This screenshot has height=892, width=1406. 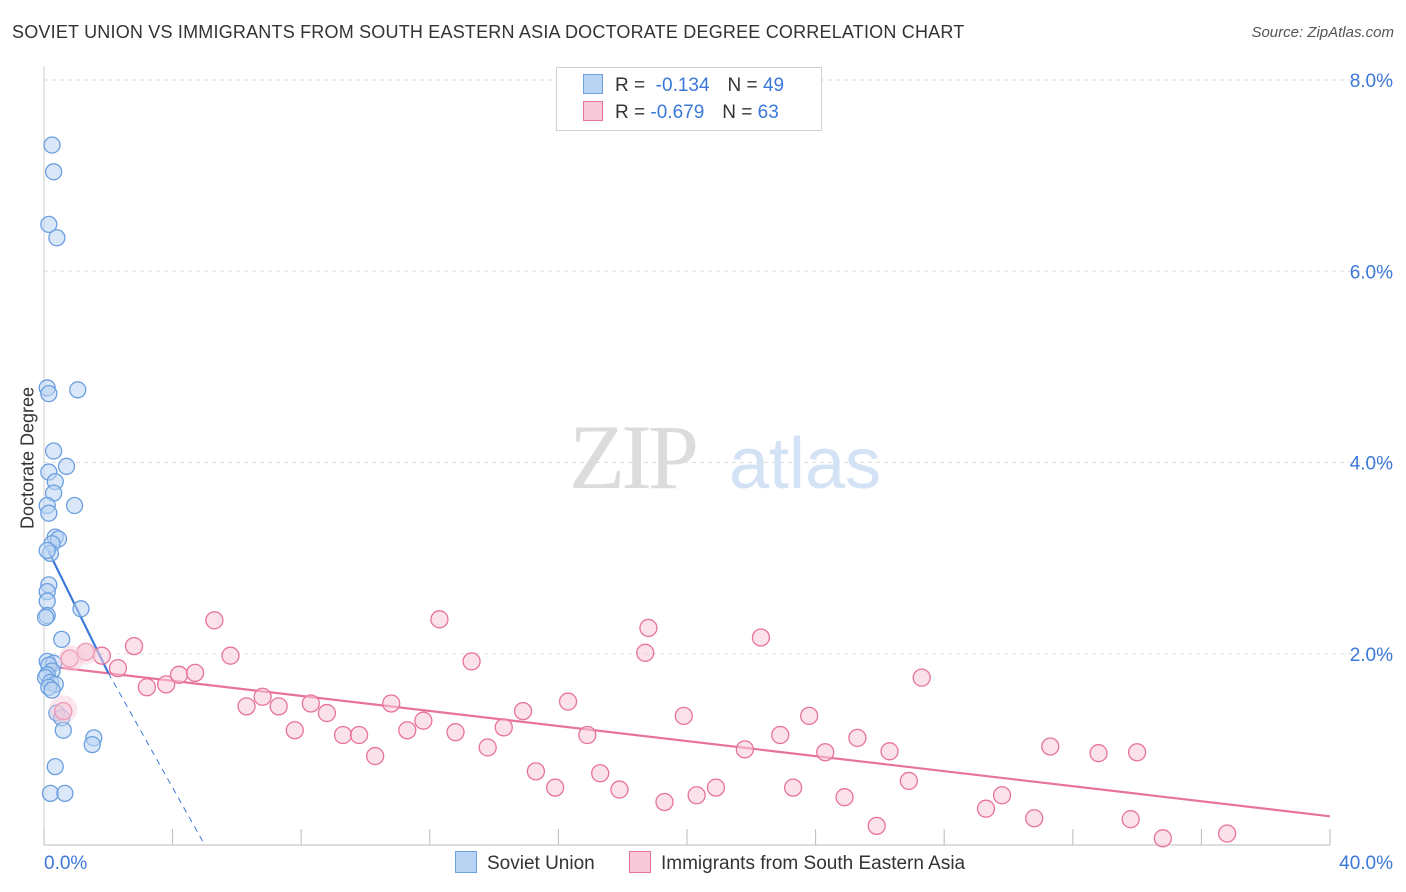 I want to click on y-tick-label: 4.0%, so click(x=1371, y=464).